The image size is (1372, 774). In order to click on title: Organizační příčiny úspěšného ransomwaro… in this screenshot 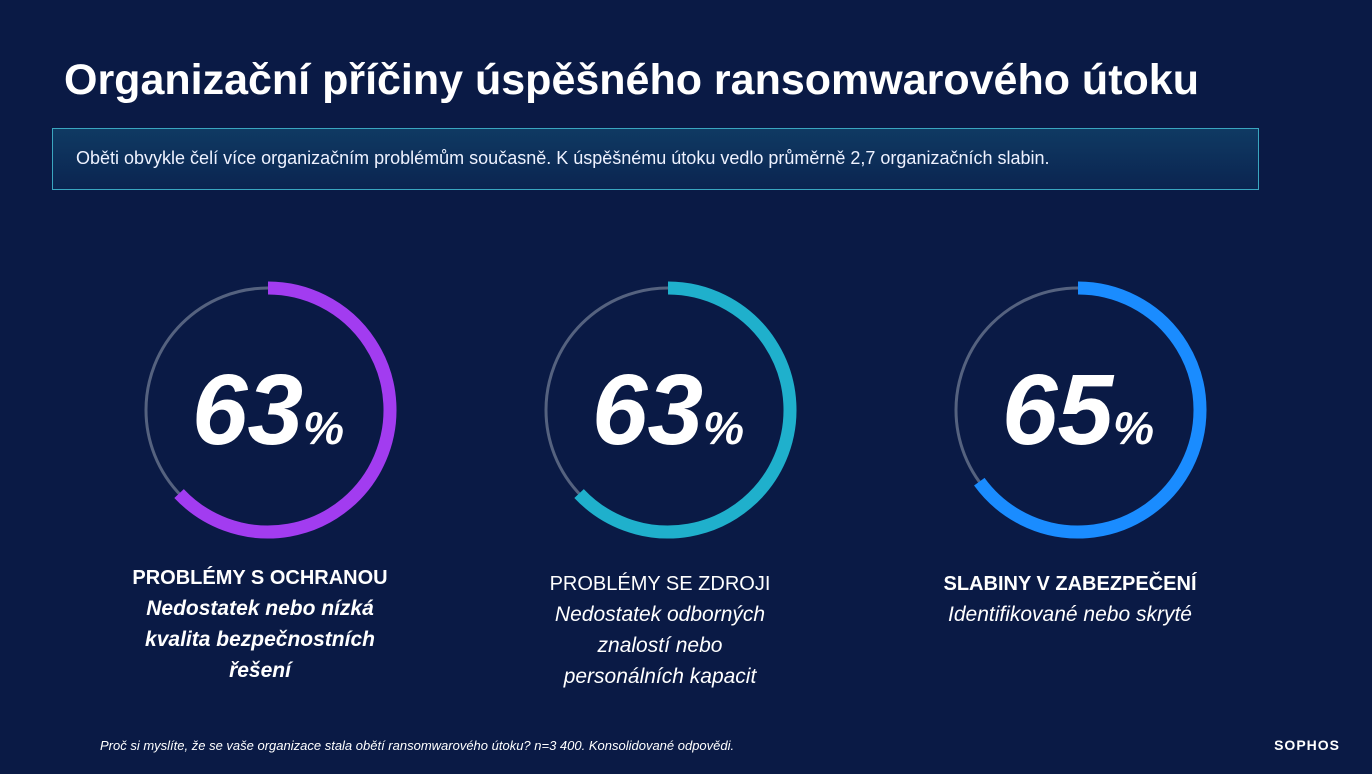, I will do `click(631, 80)`.